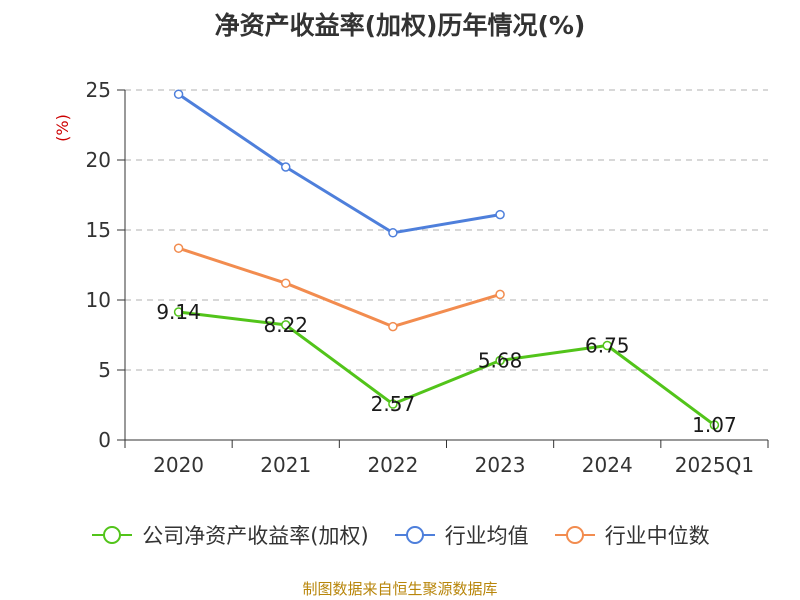 This screenshot has height=600, width=800. I want to click on x-tick-label: 2022, so click(392, 465).